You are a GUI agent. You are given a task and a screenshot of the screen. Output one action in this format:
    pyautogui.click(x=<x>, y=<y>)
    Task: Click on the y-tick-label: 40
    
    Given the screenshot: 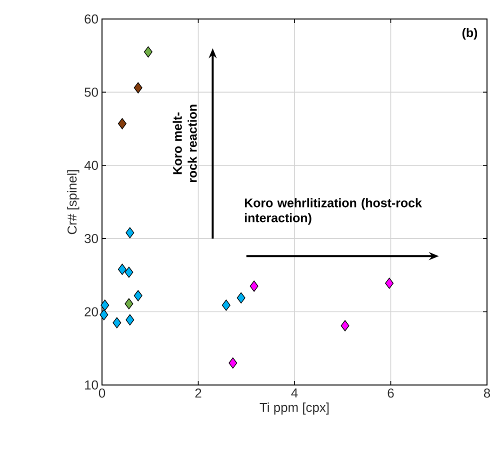 What is the action you would take?
    pyautogui.click(x=91, y=165)
    